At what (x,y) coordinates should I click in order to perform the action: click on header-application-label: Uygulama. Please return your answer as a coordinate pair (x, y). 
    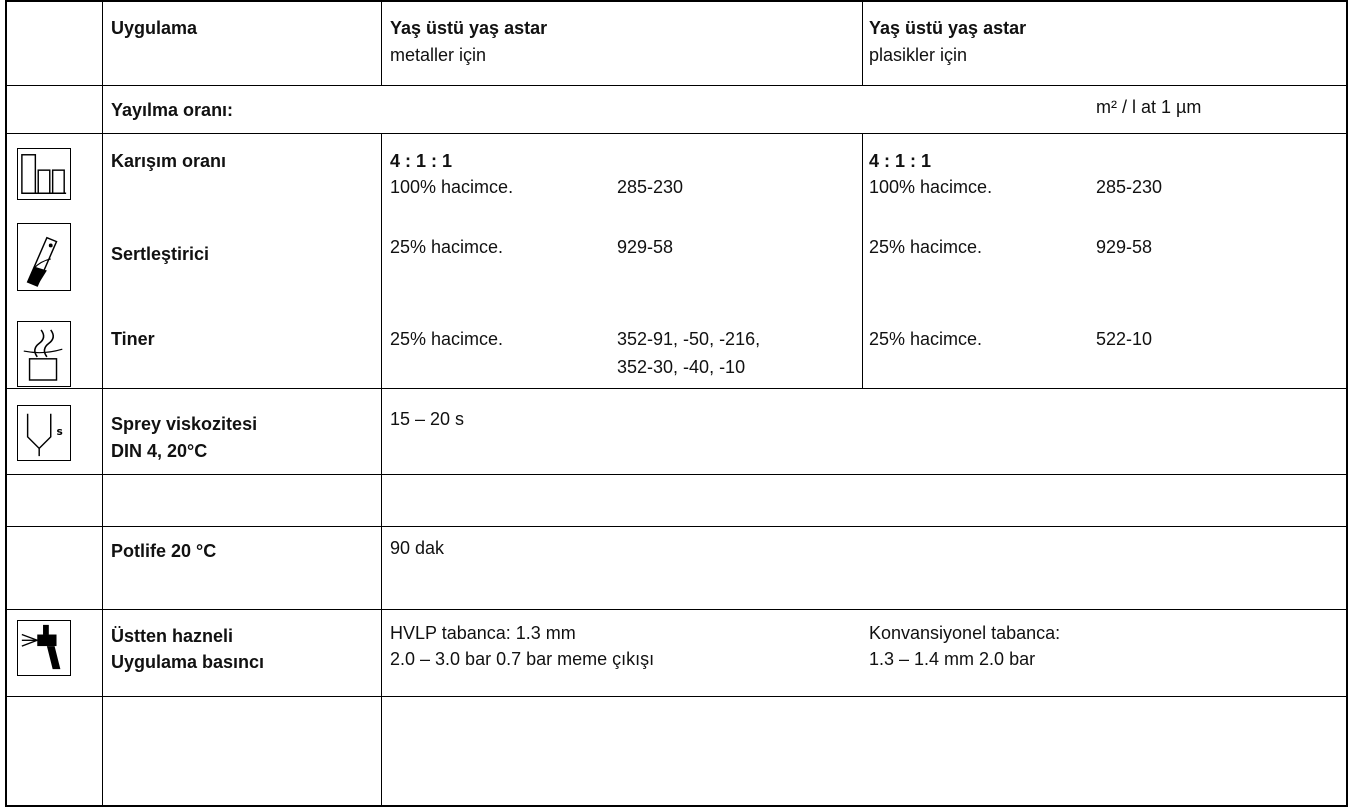
    Looking at the image, I should click on (154, 28).